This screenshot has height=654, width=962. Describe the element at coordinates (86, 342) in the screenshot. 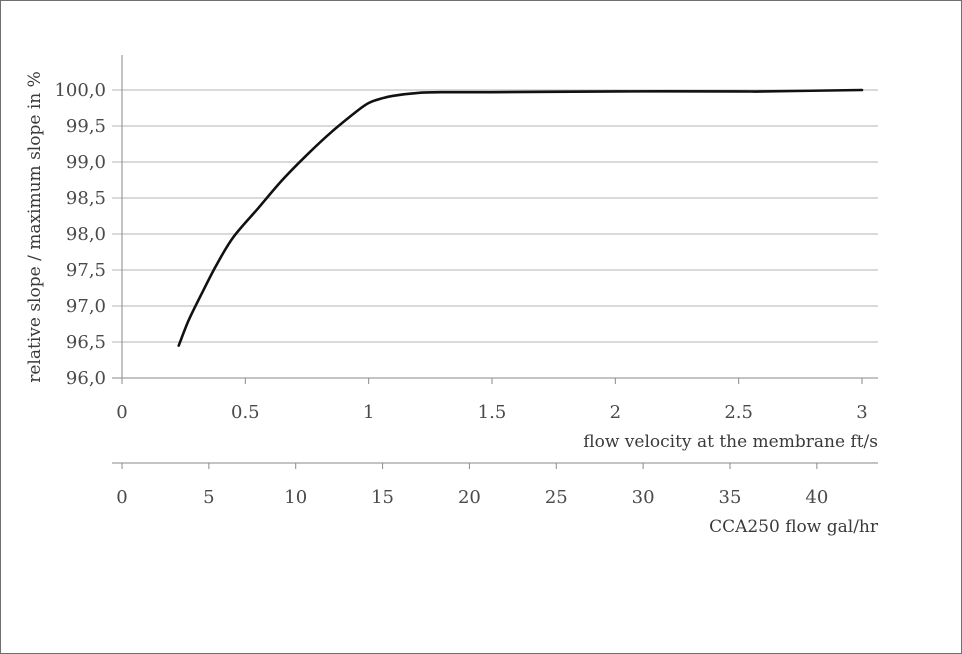

I see `y-tick-label: 96,5` at that location.